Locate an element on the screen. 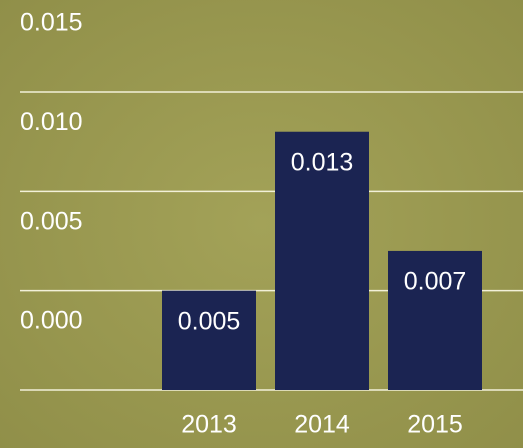 The image size is (523, 448). value-label: 0.013 is located at coordinates (322, 162).